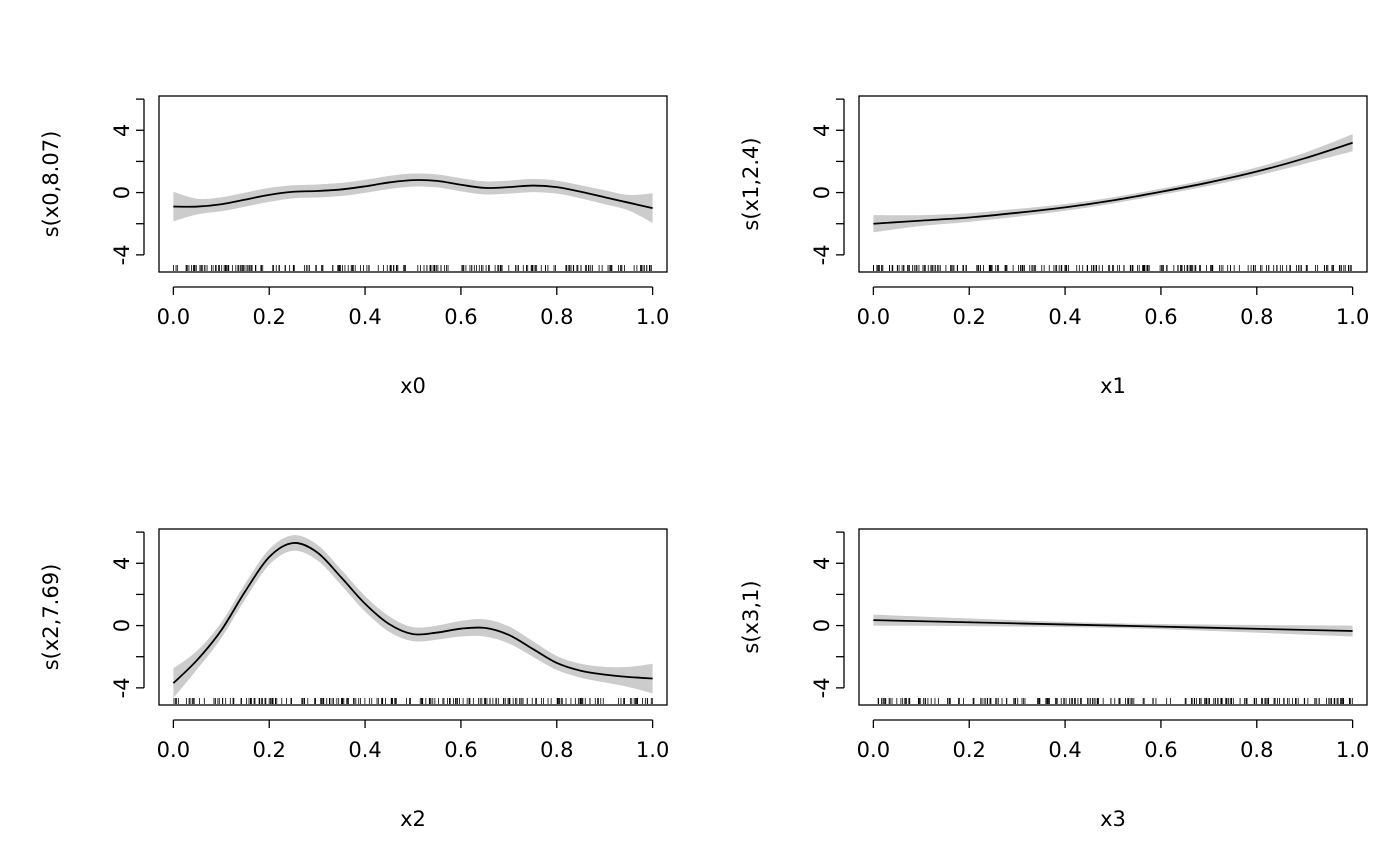  Describe the element at coordinates (51, 617) in the screenshot. I see `y-axis-title: s(x2,7.69)` at that location.